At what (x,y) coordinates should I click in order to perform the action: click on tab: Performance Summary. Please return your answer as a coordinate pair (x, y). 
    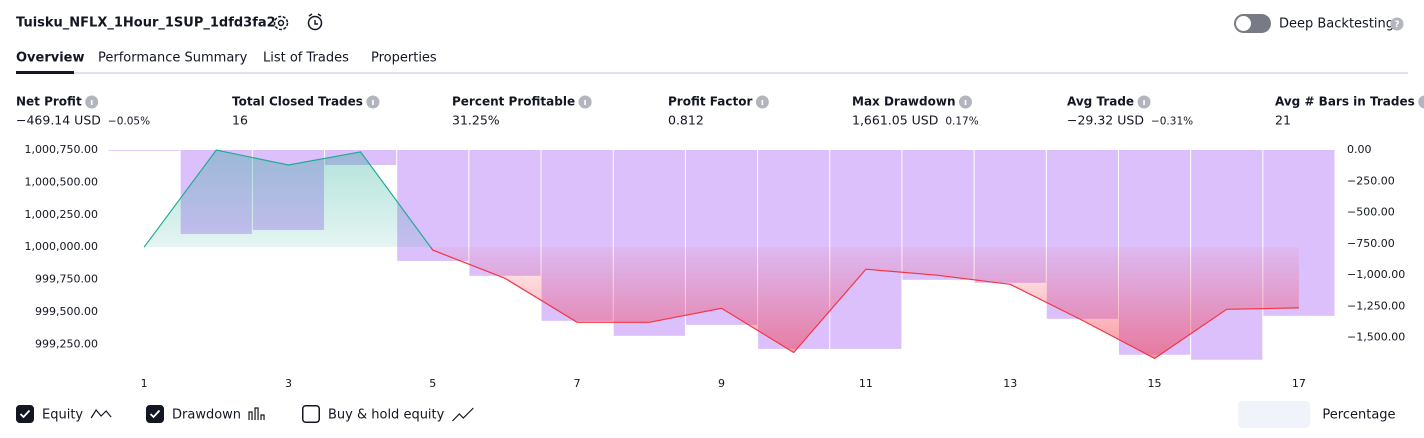
    Looking at the image, I should click on (173, 58).